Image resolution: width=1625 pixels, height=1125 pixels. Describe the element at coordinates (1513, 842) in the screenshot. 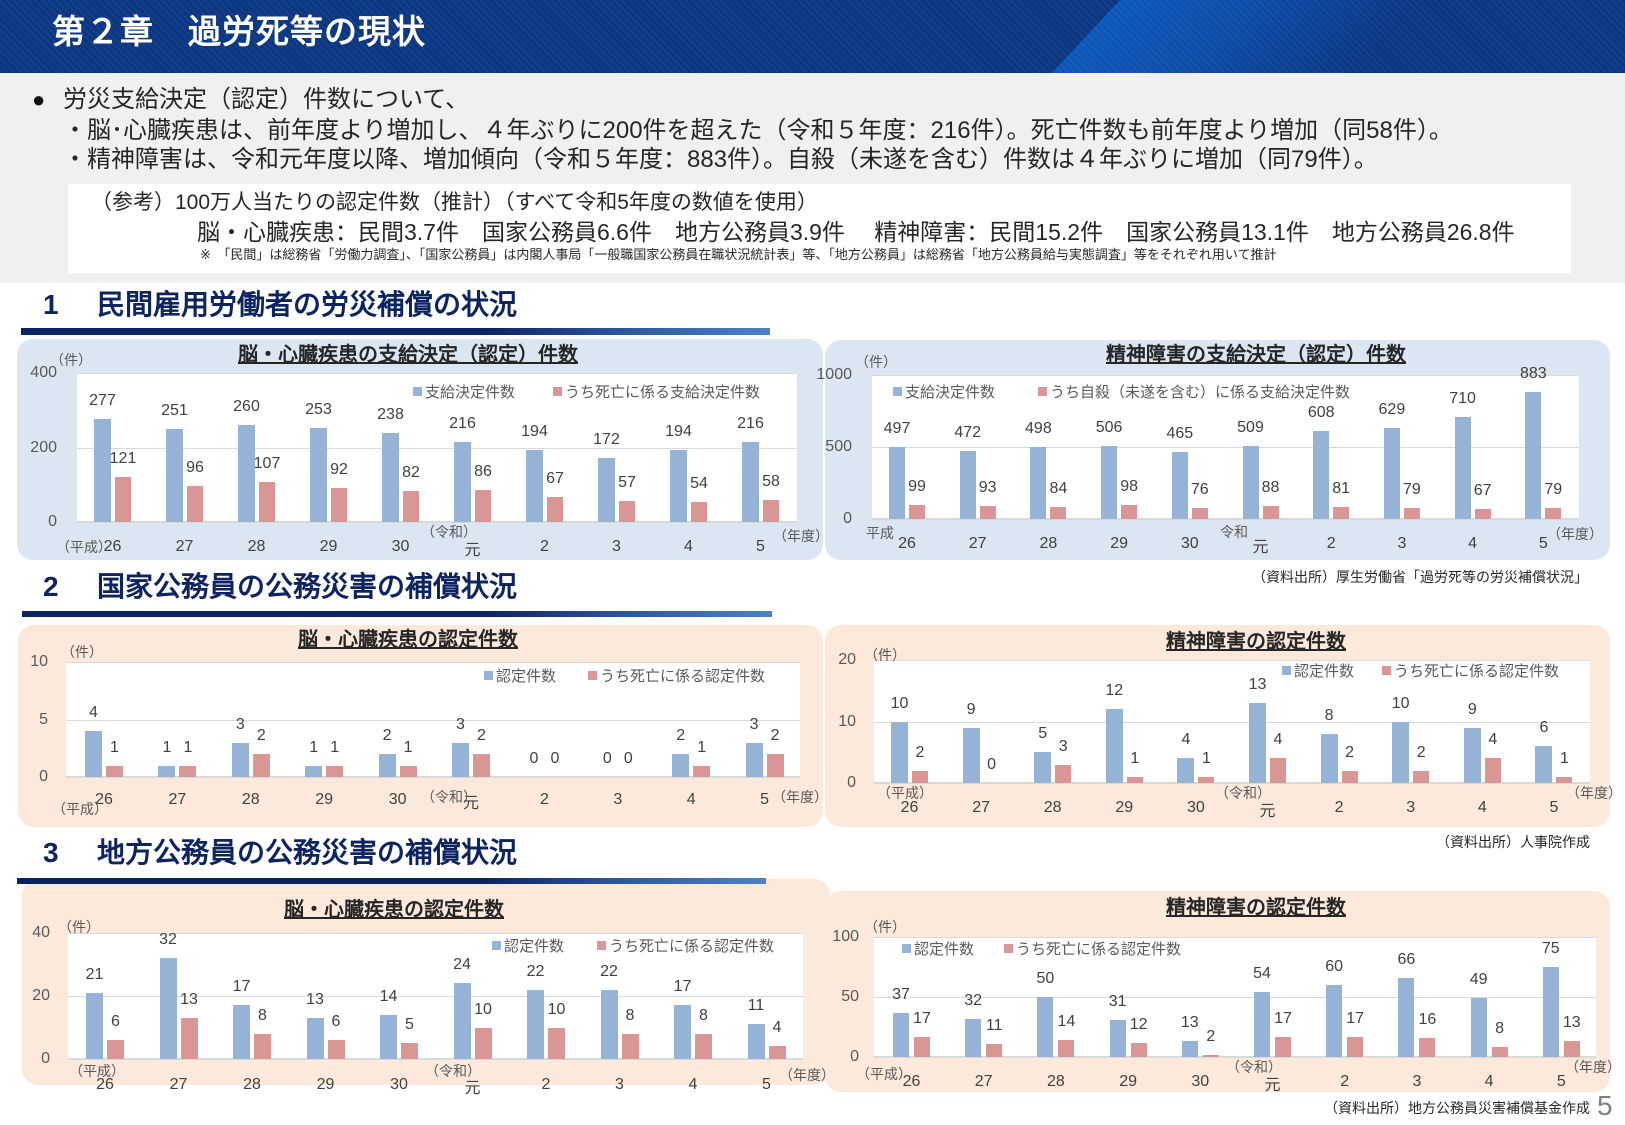

I see `source-note-2: （資料出所）人事院作成` at that location.